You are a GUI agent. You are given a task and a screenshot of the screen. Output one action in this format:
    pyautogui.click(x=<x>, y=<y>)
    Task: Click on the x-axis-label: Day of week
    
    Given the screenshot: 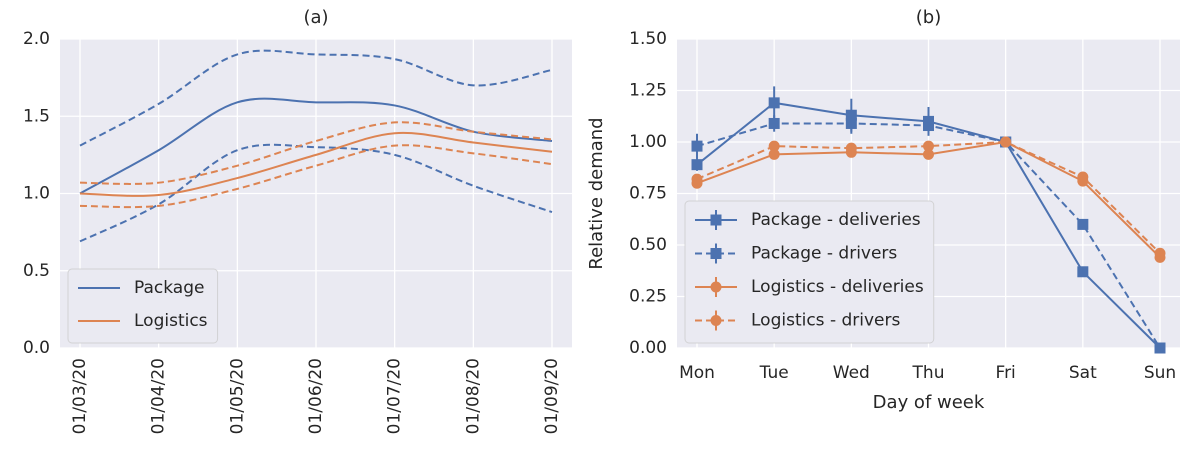 What is the action you would take?
    pyautogui.click(x=929, y=402)
    